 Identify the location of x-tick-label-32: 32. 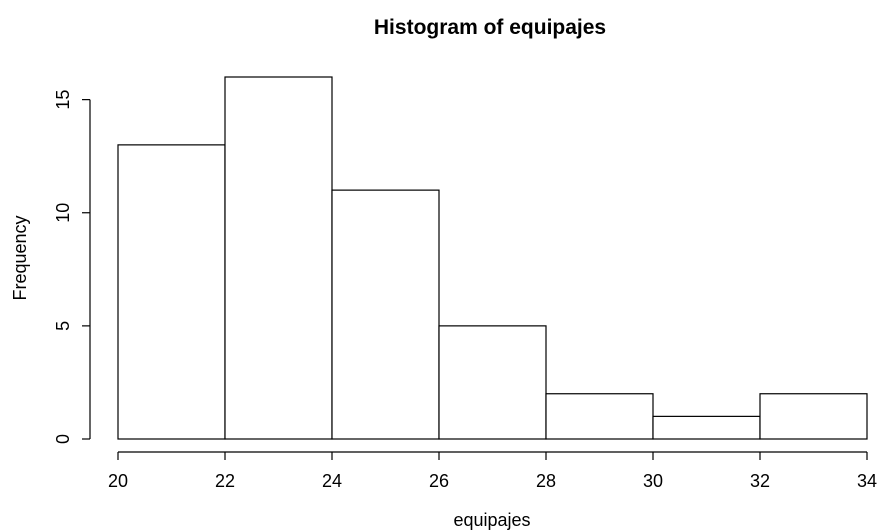
(760, 481).